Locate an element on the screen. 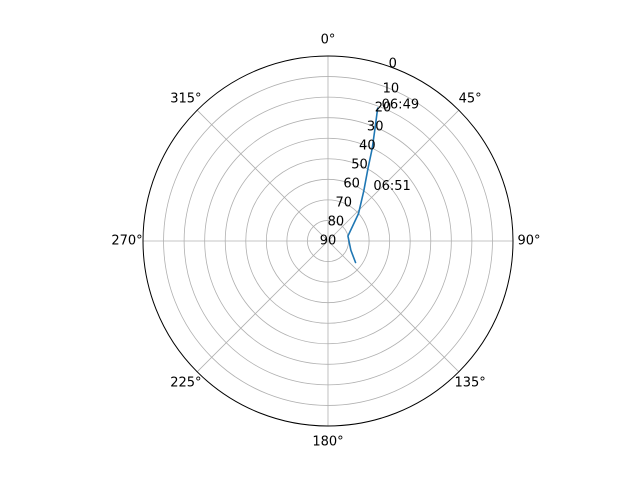  radial-tick-label-50: 50 is located at coordinates (359, 165).